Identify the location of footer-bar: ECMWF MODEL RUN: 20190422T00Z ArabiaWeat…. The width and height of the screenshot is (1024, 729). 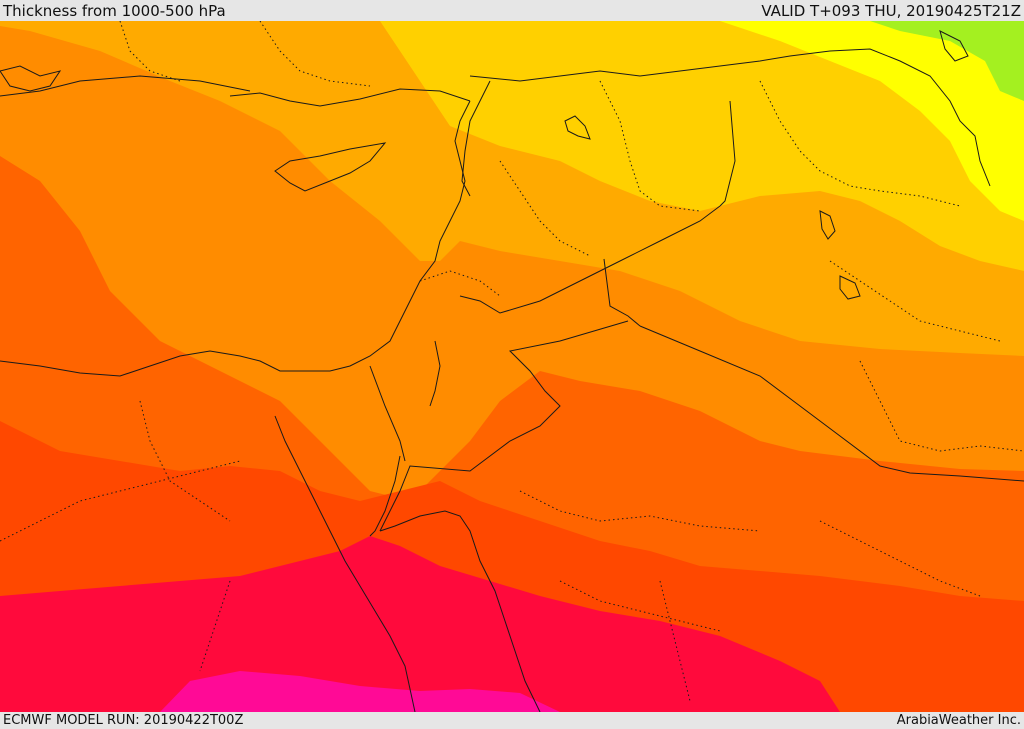
(512, 720).